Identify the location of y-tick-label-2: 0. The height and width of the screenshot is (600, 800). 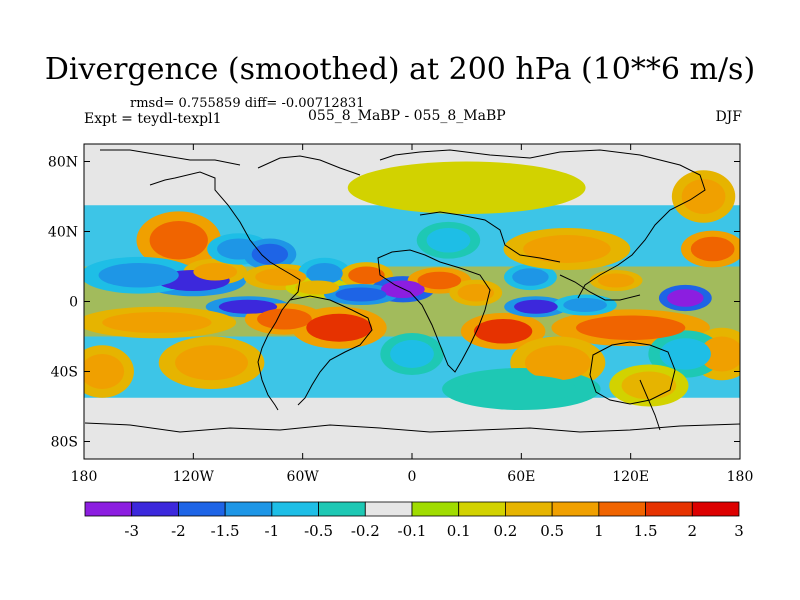
(73, 303).